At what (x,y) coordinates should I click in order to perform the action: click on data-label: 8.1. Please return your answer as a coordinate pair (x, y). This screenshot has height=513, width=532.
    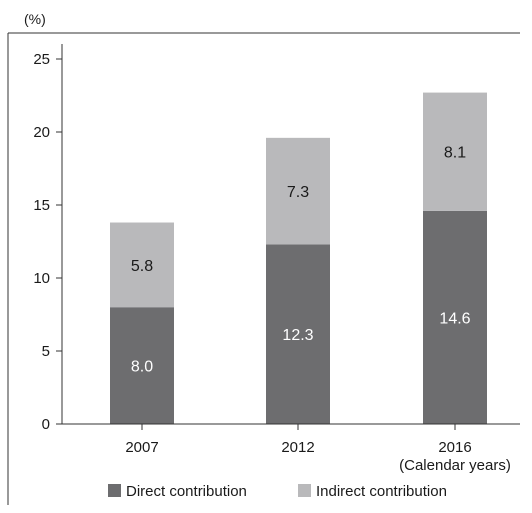
    Looking at the image, I should click on (455, 153).